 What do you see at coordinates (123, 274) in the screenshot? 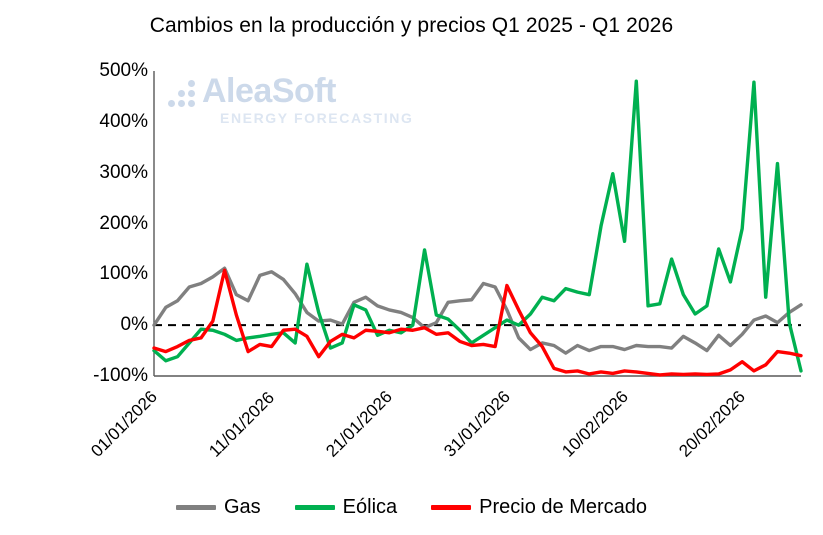
I see `y-tick-label: 100%` at bounding box center [123, 274].